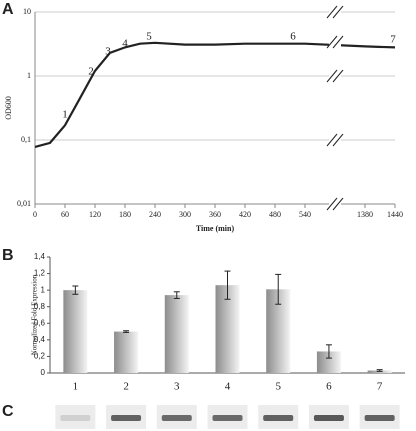 The image size is (416, 431). What do you see at coordinates (40, 339) in the screenshot?
I see `y-tick-label: 0,4` at bounding box center [40, 339].